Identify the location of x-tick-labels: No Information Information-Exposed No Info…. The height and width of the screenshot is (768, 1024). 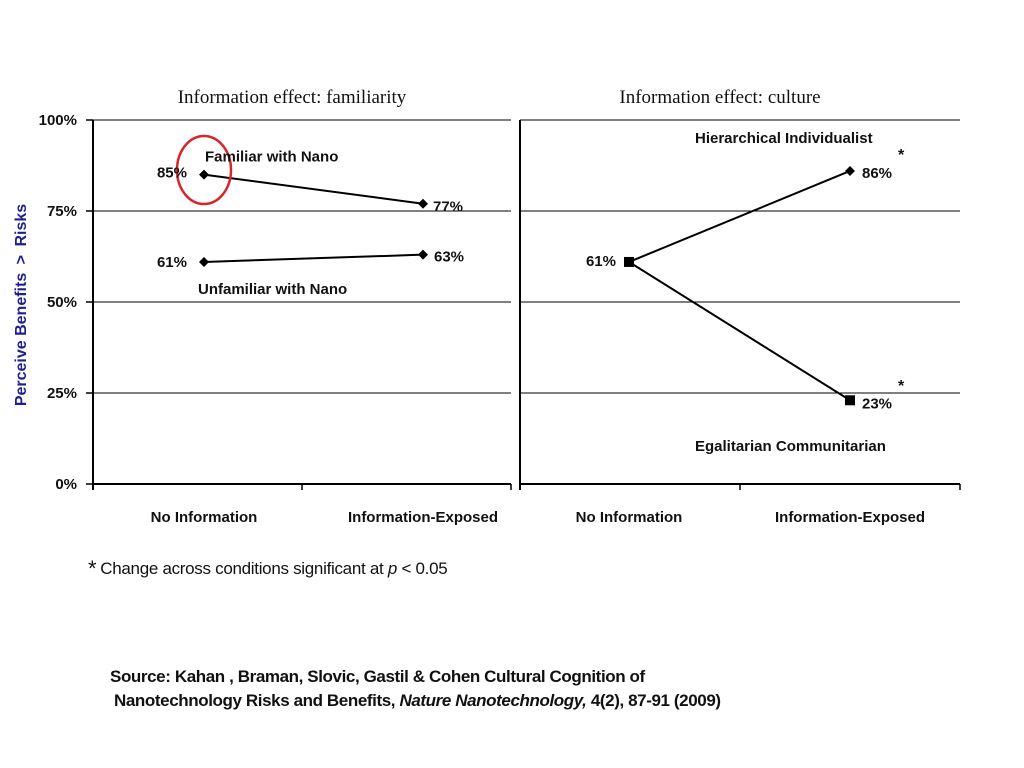
(538, 517).